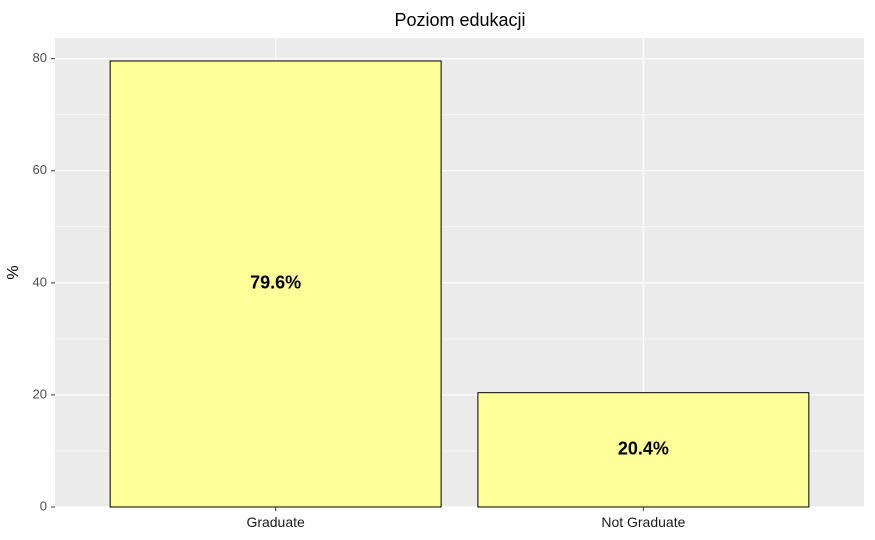 The image size is (875, 540). What do you see at coordinates (40, 281) in the screenshot?
I see `y-tick-label: 40` at bounding box center [40, 281].